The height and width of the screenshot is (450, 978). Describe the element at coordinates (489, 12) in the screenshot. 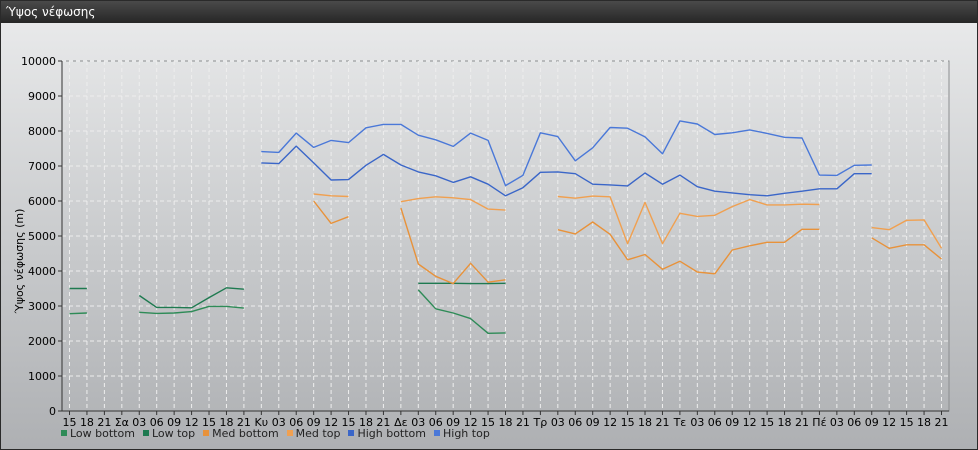

I see `title-bar: Ύψος νέφωσης` at that location.